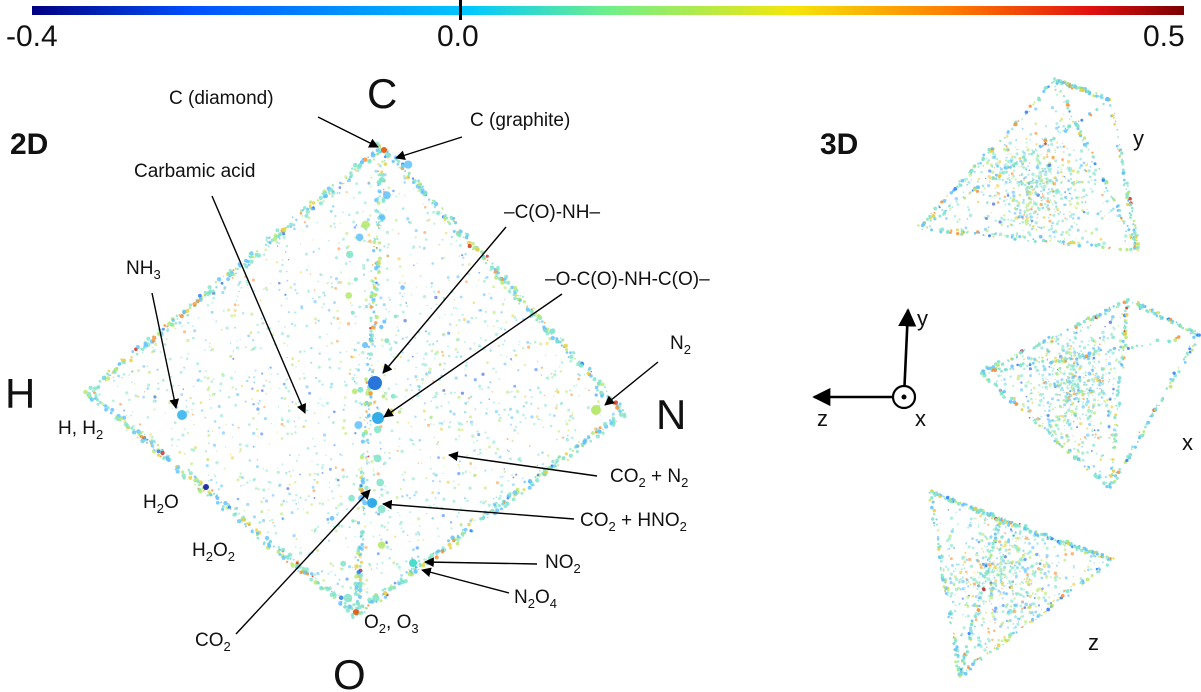 This screenshot has height=692, width=1201. Describe the element at coordinates (1093, 642) in the screenshot. I see `view-label-bottom: z` at that location.